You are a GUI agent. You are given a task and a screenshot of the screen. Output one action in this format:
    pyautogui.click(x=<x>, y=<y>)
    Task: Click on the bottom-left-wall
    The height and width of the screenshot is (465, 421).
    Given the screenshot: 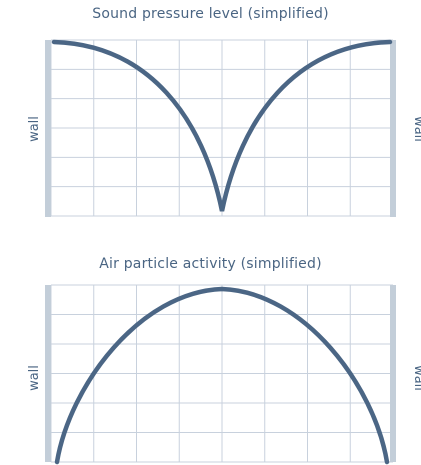 What is the action you would take?
    pyautogui.click(x=48, y=373)
    